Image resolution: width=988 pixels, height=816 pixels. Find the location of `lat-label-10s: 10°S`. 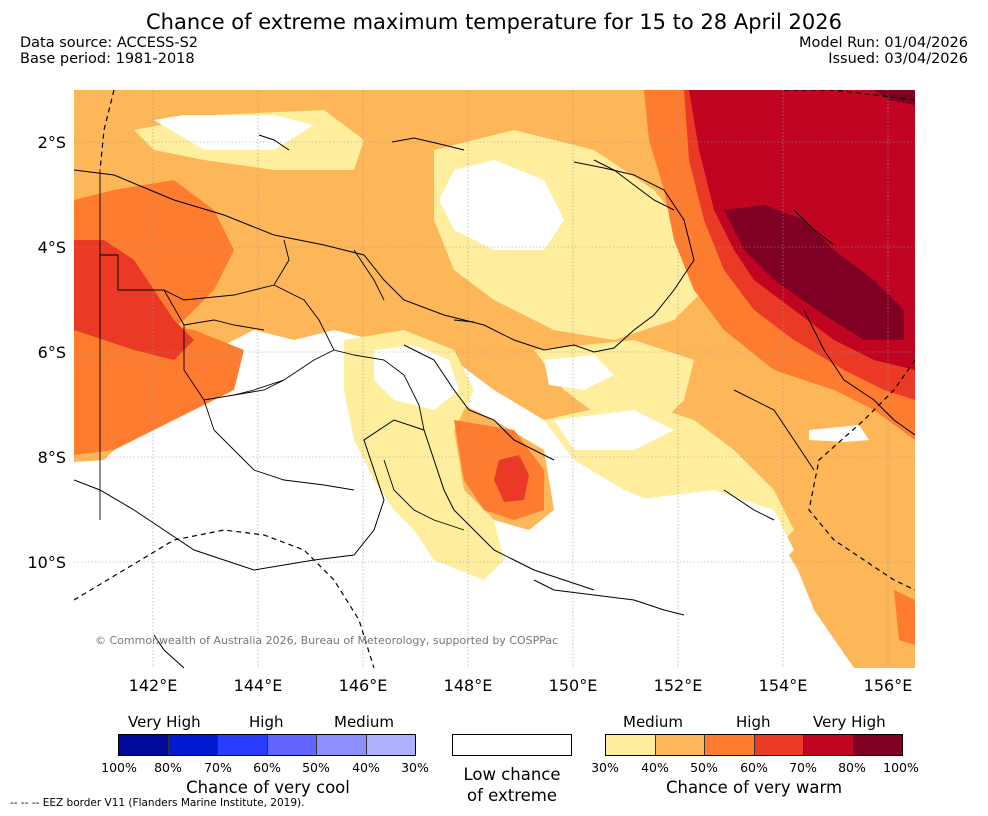

lat-label-10s: 10°S is located at coordinates (46, 562).